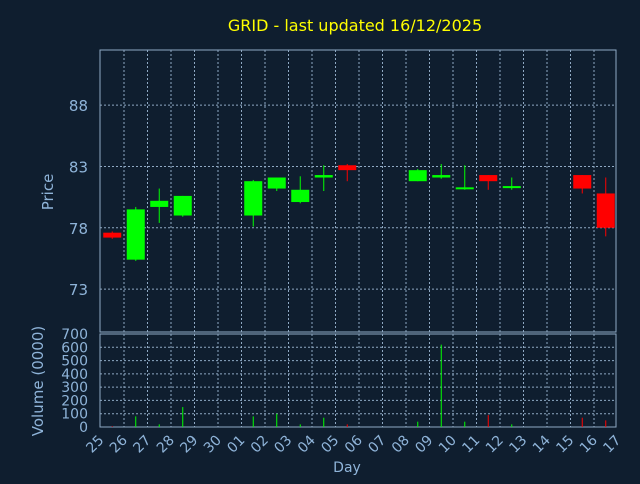  I want to click on x-tick-label: 28, so click(166, 445).